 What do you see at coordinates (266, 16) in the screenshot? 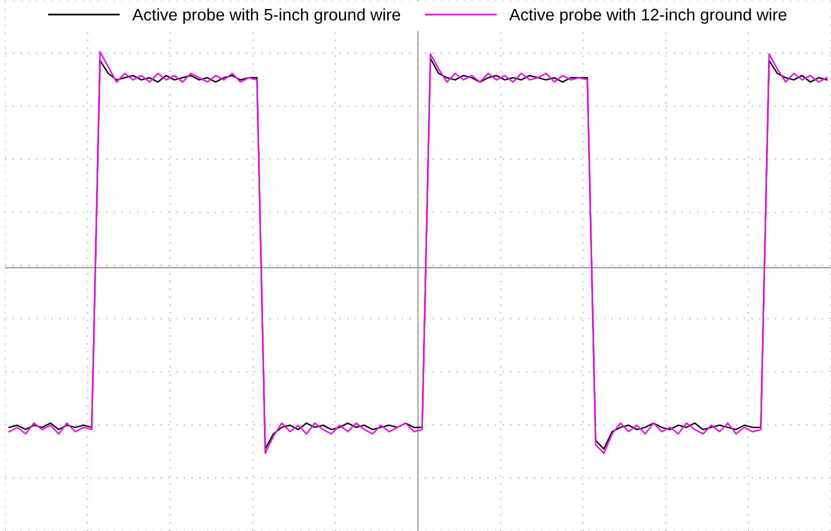
I see `legend-label: Active probe with 5-inch ground wire` at bounding box center [266, 16].